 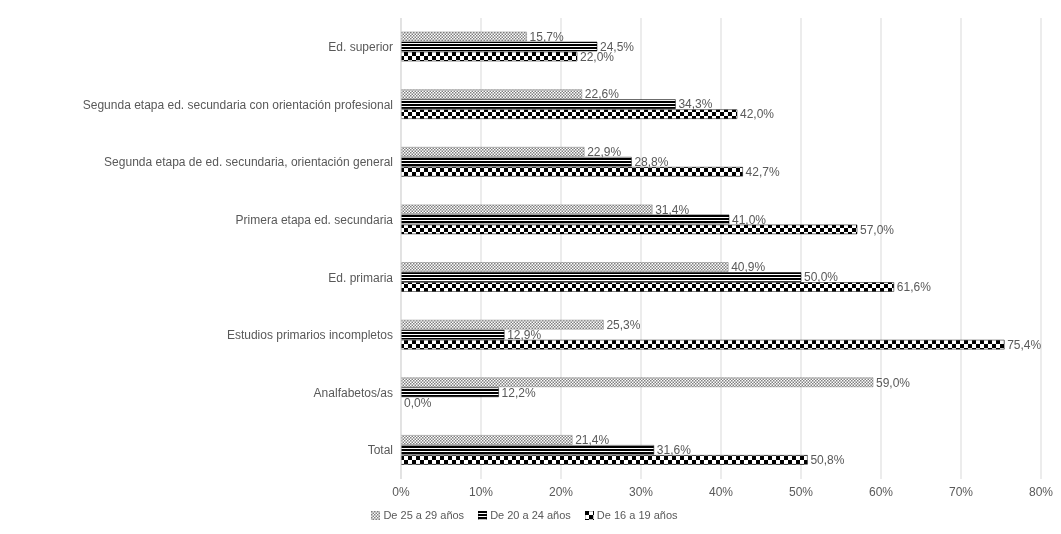 What do you see at coordinates (360, 47) in the screenshot?
I see `y-tick-label: Ed. superior` at bounding box center [360, 47].